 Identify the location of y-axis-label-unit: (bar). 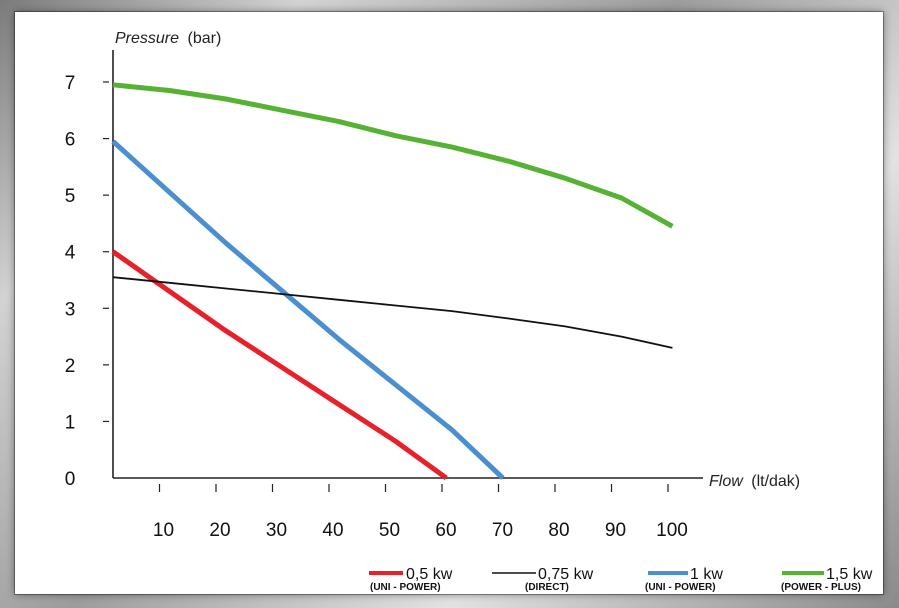
(204, 38).